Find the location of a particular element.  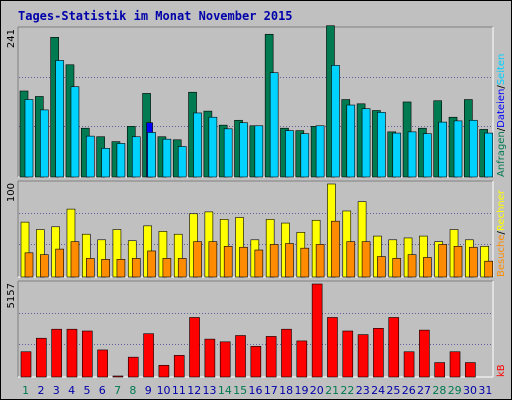

x-axis-label-4: 4 is located at coordinates (71, 390).